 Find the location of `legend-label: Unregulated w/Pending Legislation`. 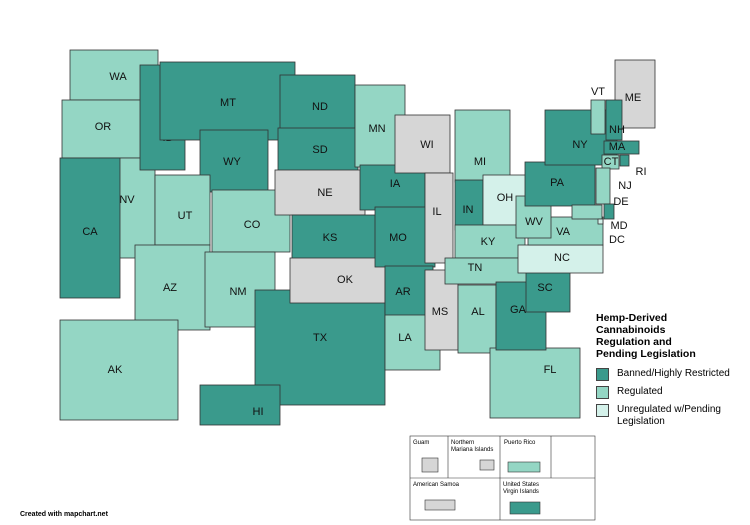

legend-label: Unregulated w/Pending Legislation is located at coordinates (669, 415).